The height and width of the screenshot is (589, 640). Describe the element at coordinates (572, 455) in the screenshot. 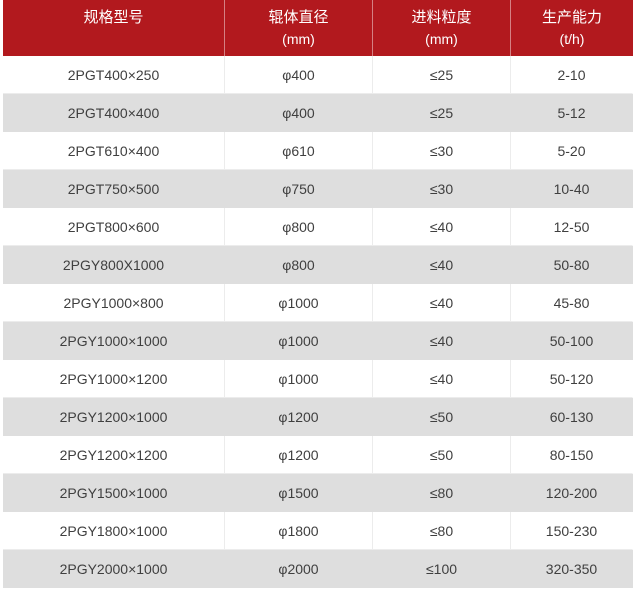

I see `table-cell: 80-150` at that location.